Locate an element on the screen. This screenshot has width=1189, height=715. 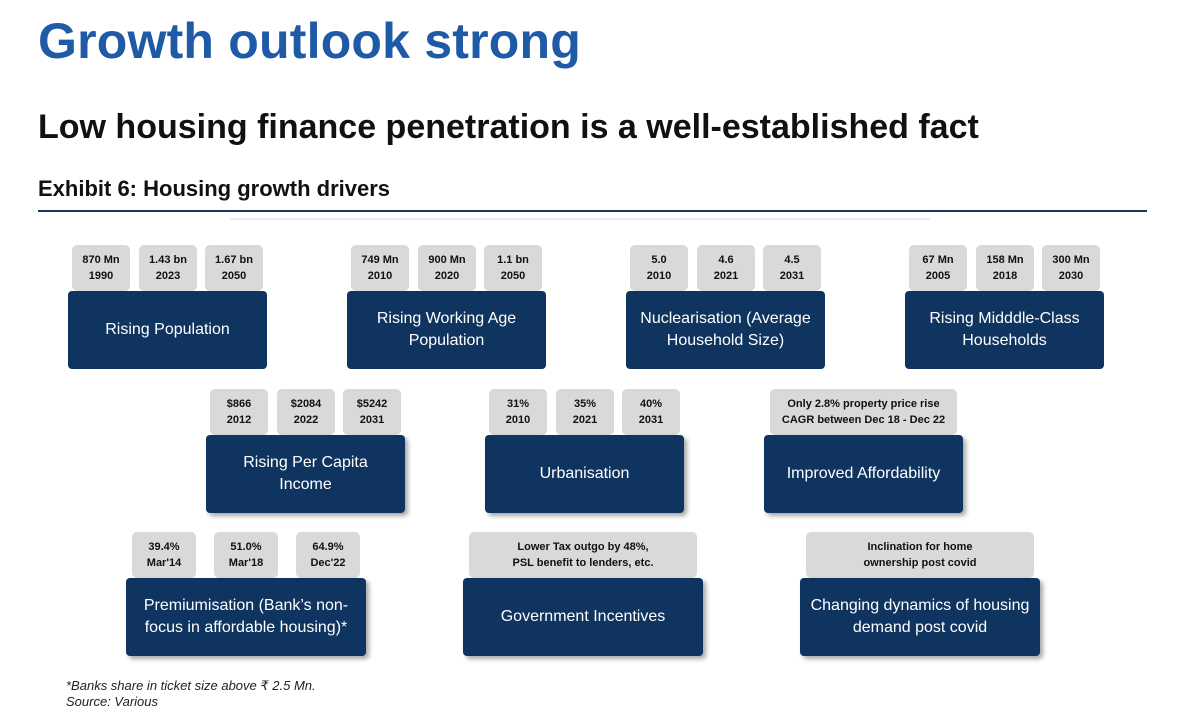
stat-tag: 1.43 bn 2023 is located at coordinates (168, 268).